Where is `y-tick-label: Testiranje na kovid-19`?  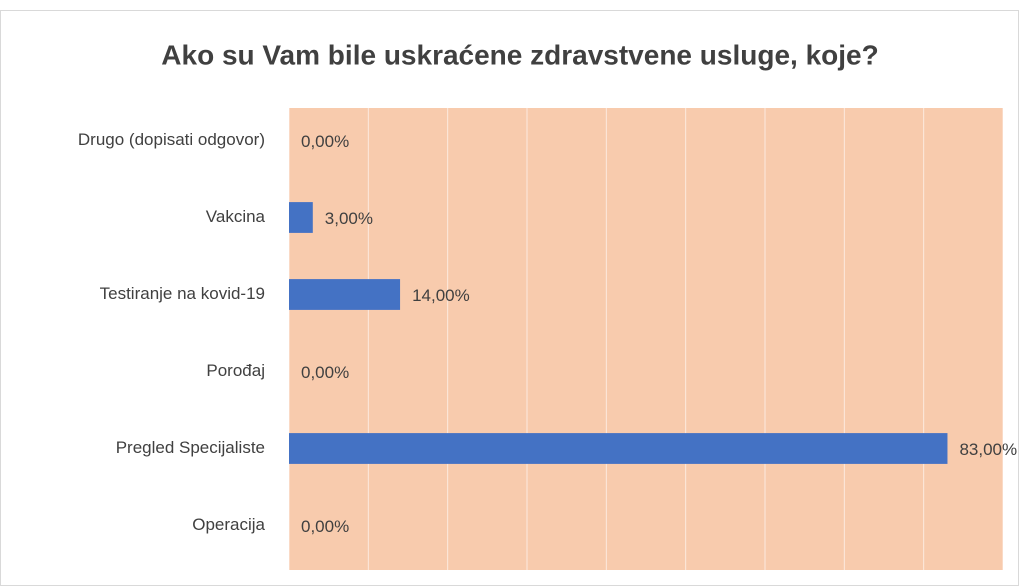
y-tick-label: Testiranje na kovid-19 is located at coordinates (182, 293).